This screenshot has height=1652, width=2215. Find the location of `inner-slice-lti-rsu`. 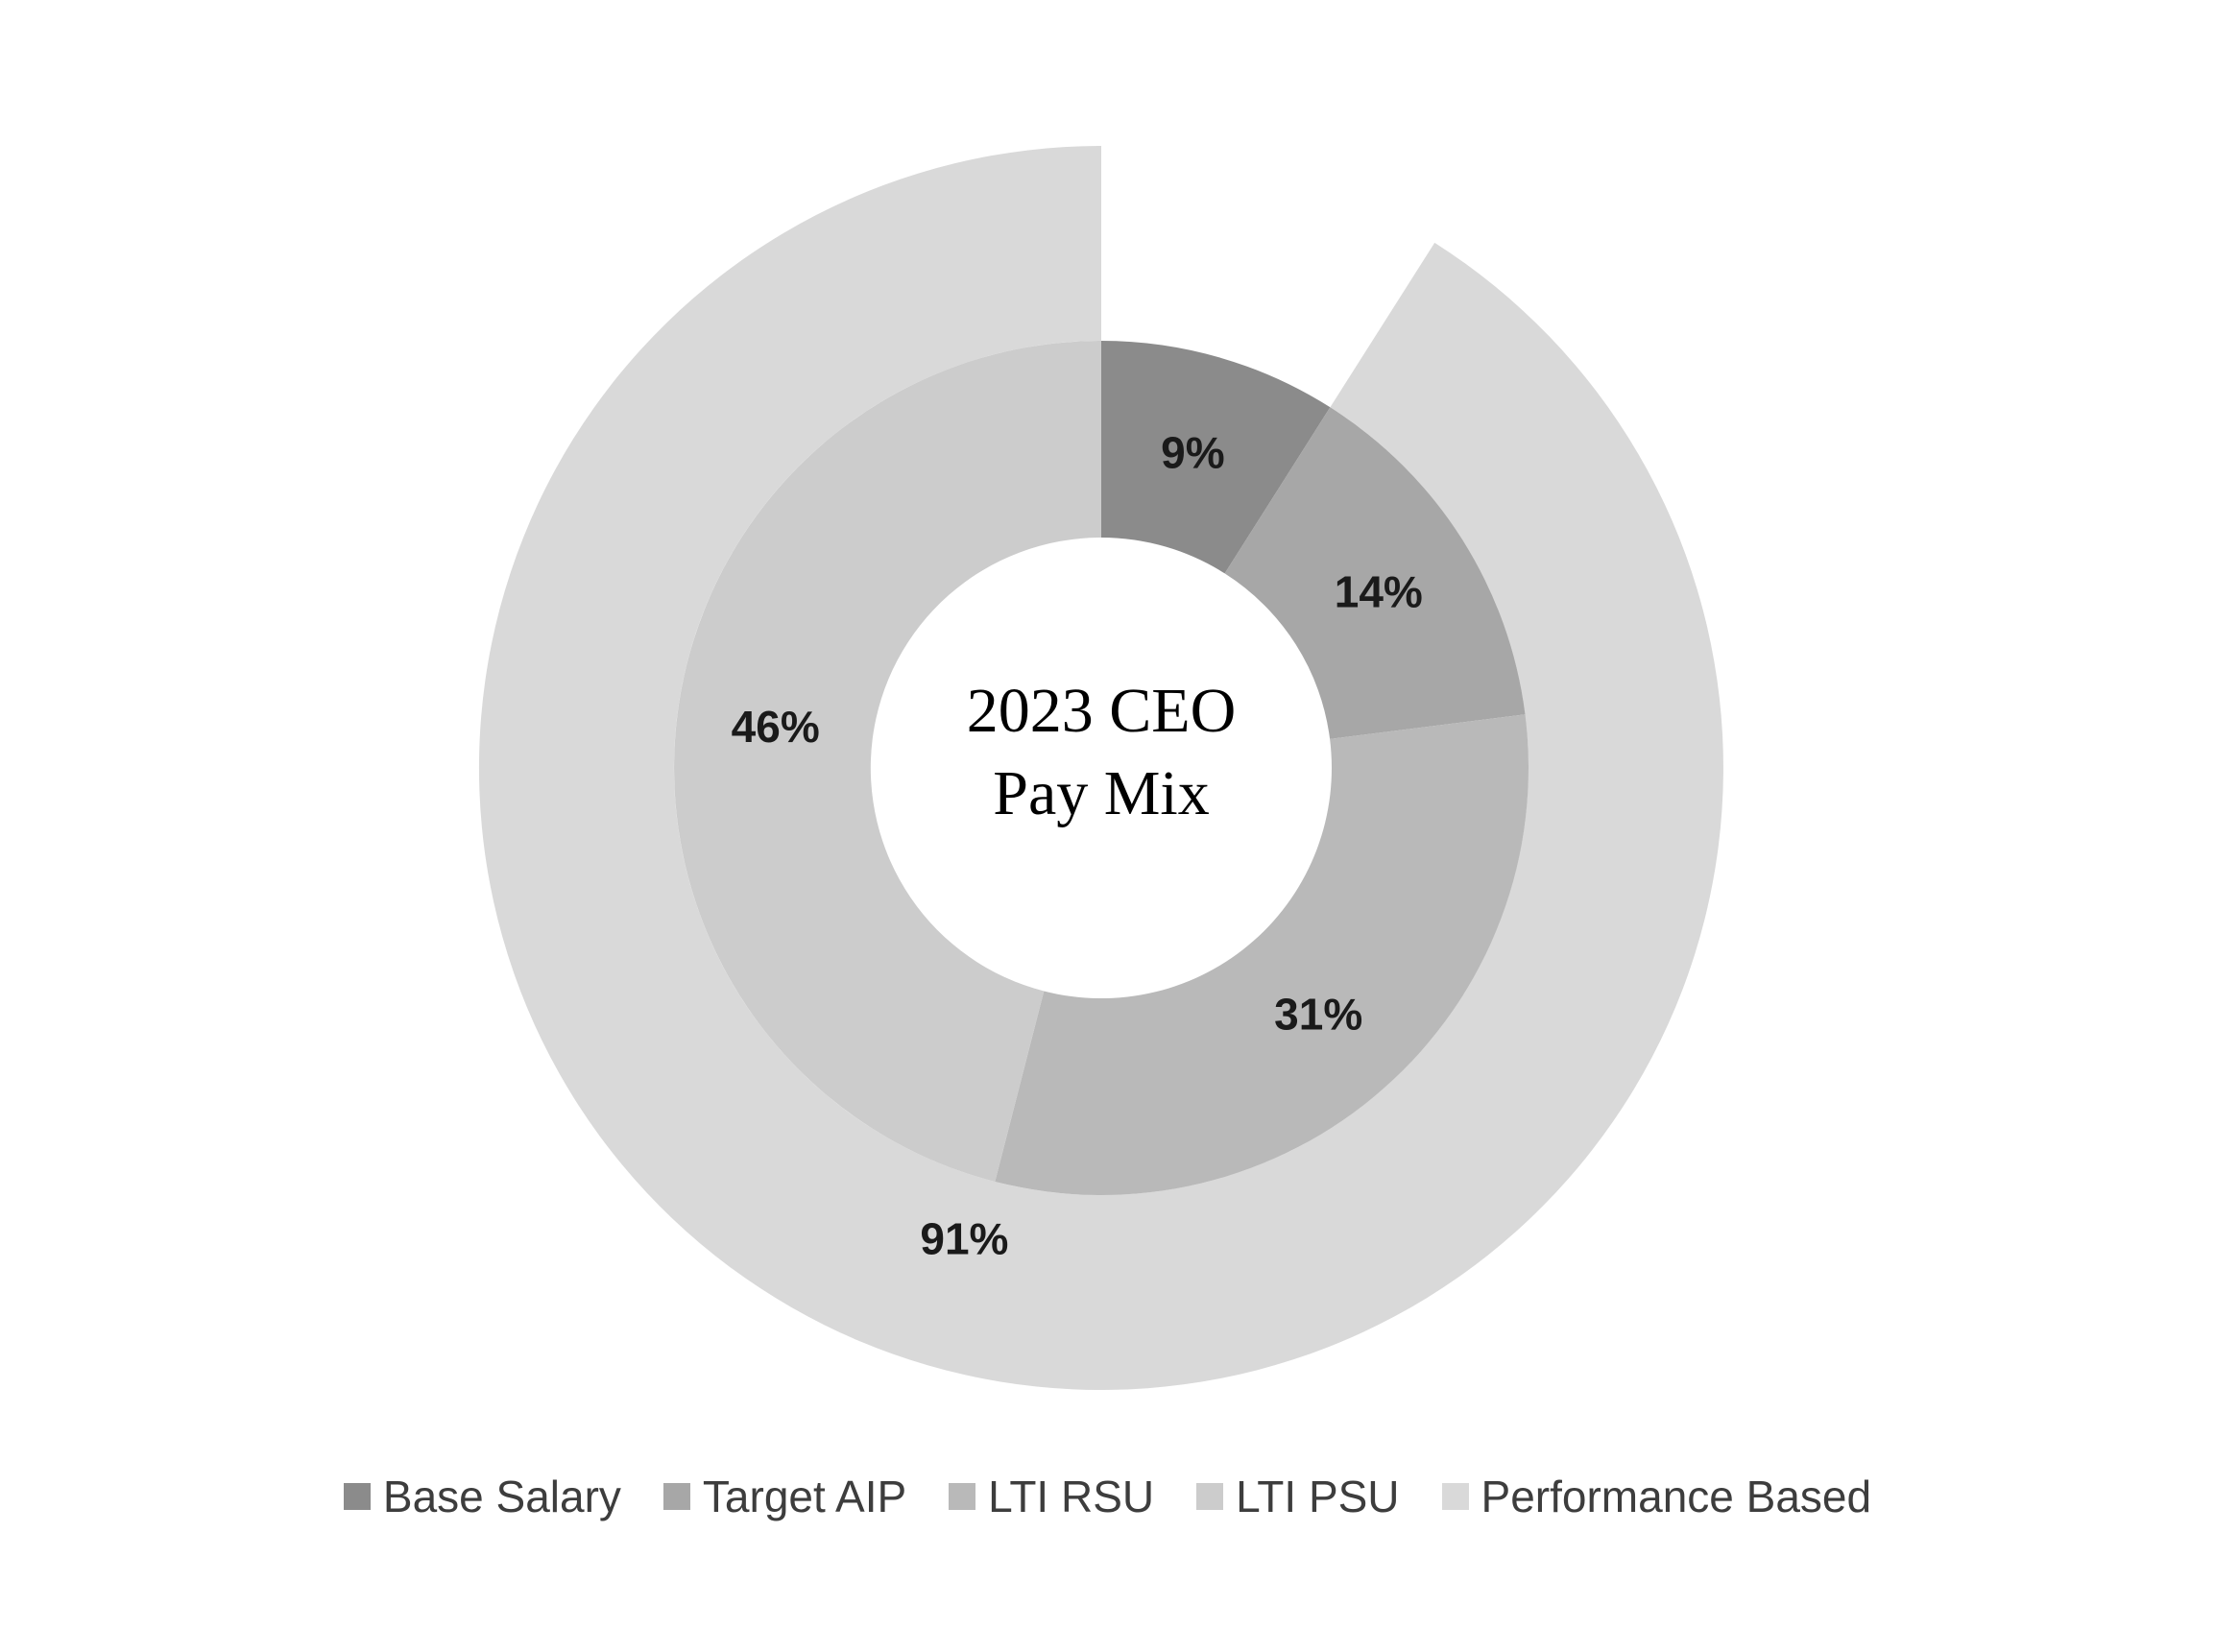

inner-slice-lti-rsu is located at coordinates (1262, 954).